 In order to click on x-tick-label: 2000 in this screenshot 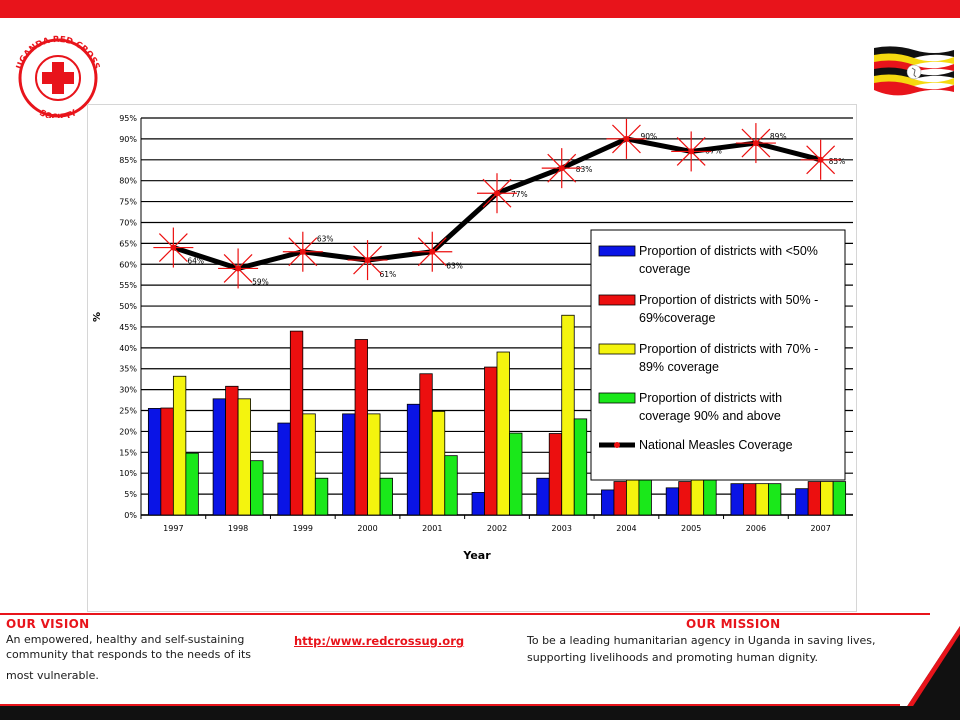, I will do `click(367, 528)`.